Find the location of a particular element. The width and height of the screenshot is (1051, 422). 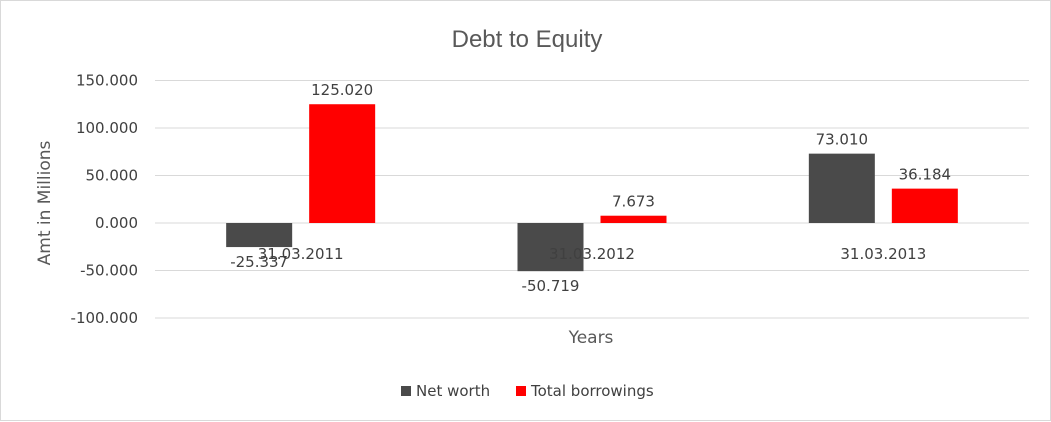

y-tick-label: 100.000 is located at coordinates (107, 128).